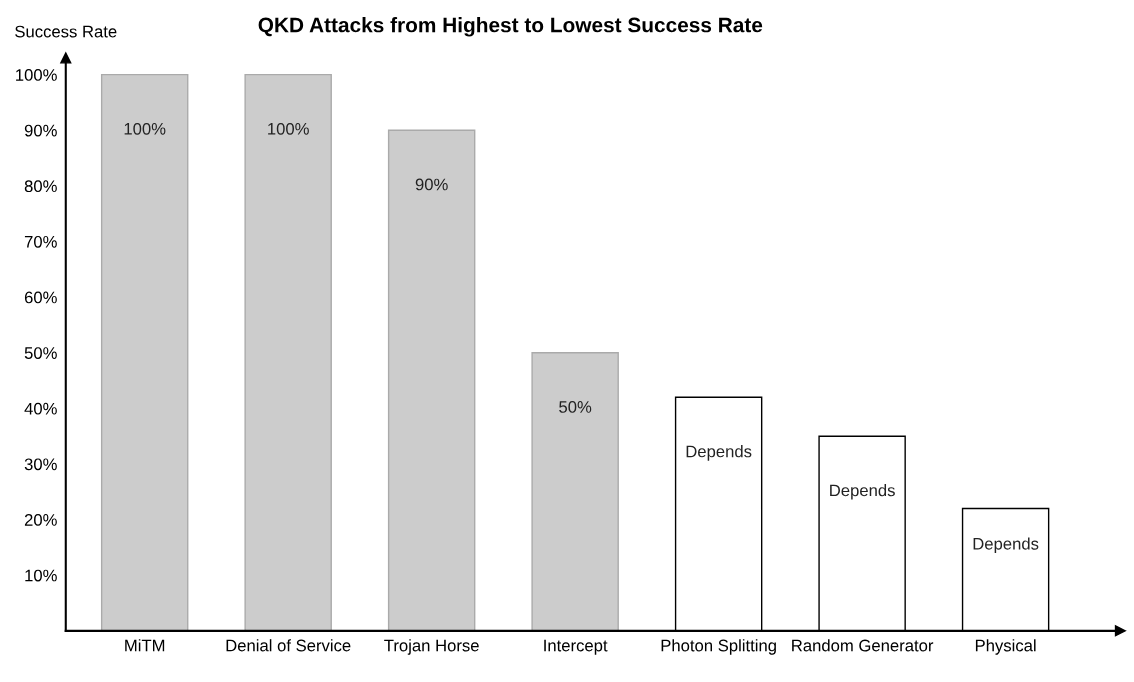  Describe the element at coordinates (40, 353) in the screenshot. I see `y-tick-label: 50%` at that location.